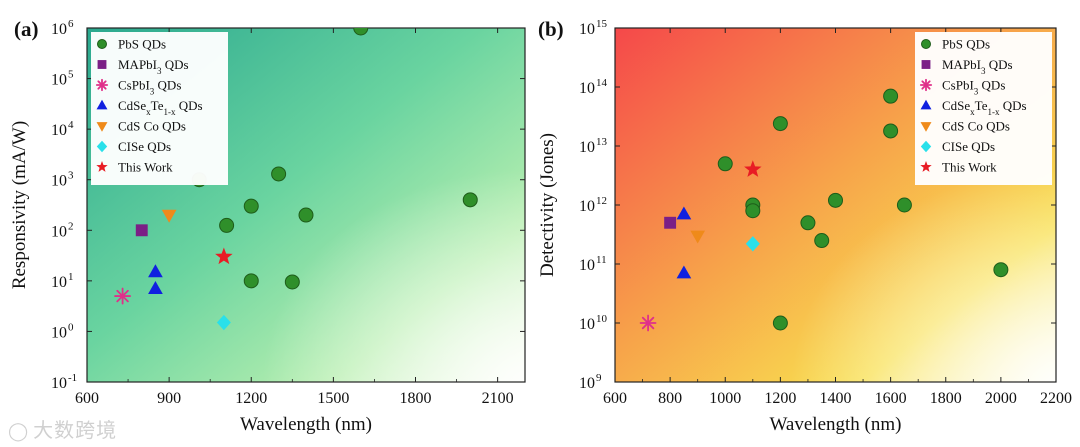 This screenshot has height=447, width=1080. Describe the element at coordinates (547, 205) in the screenshot. I see `y-axis-label: Detectivity (Jones)` at that location.